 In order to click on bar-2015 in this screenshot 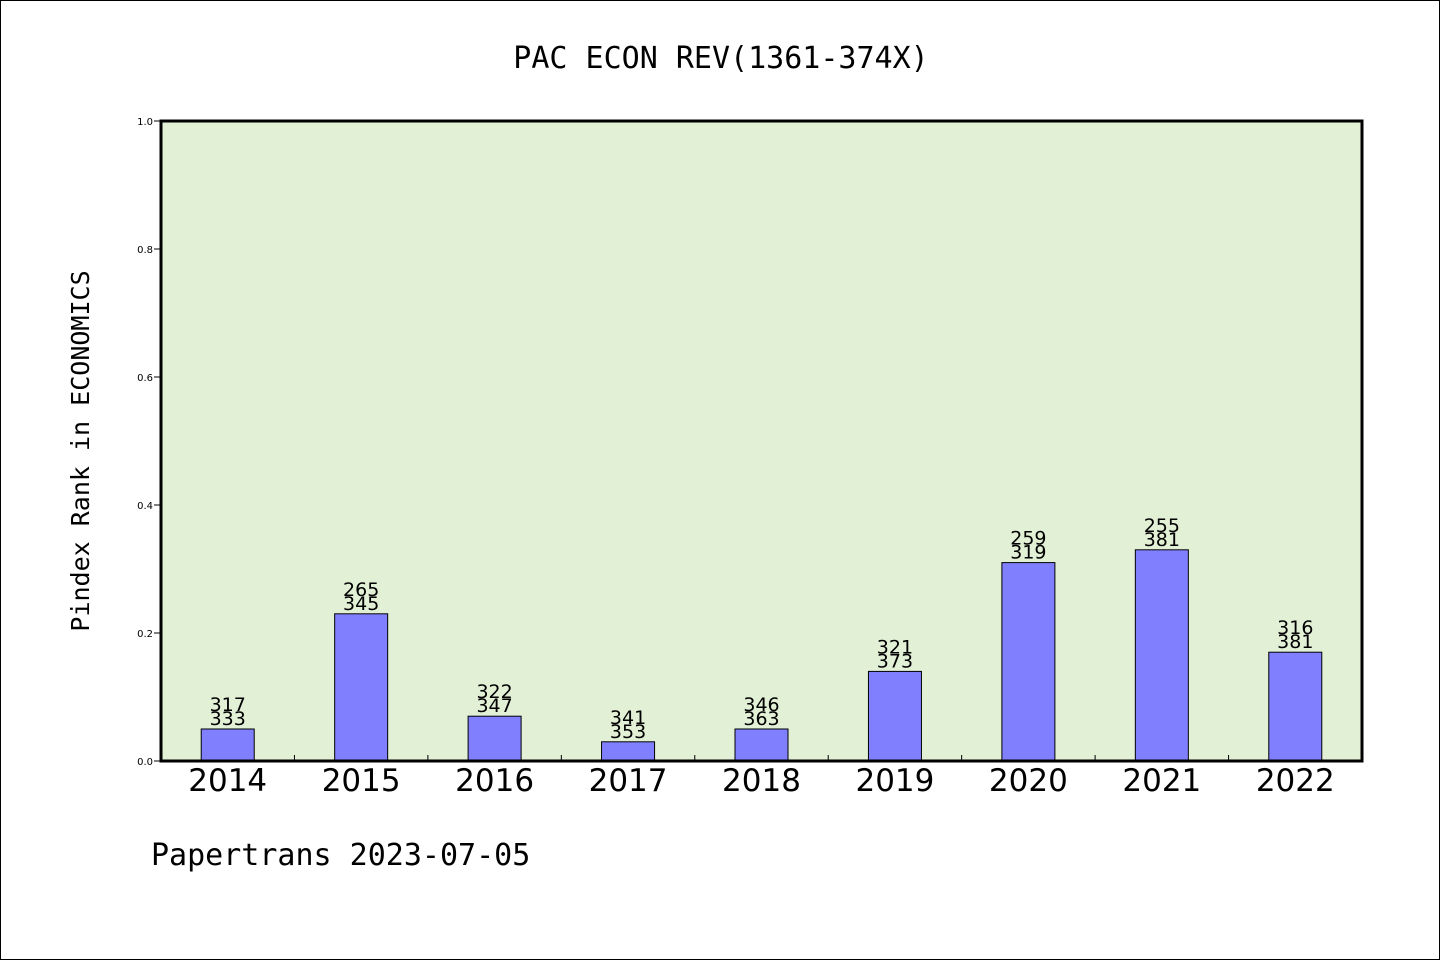, I will do `click(361, 687)`.